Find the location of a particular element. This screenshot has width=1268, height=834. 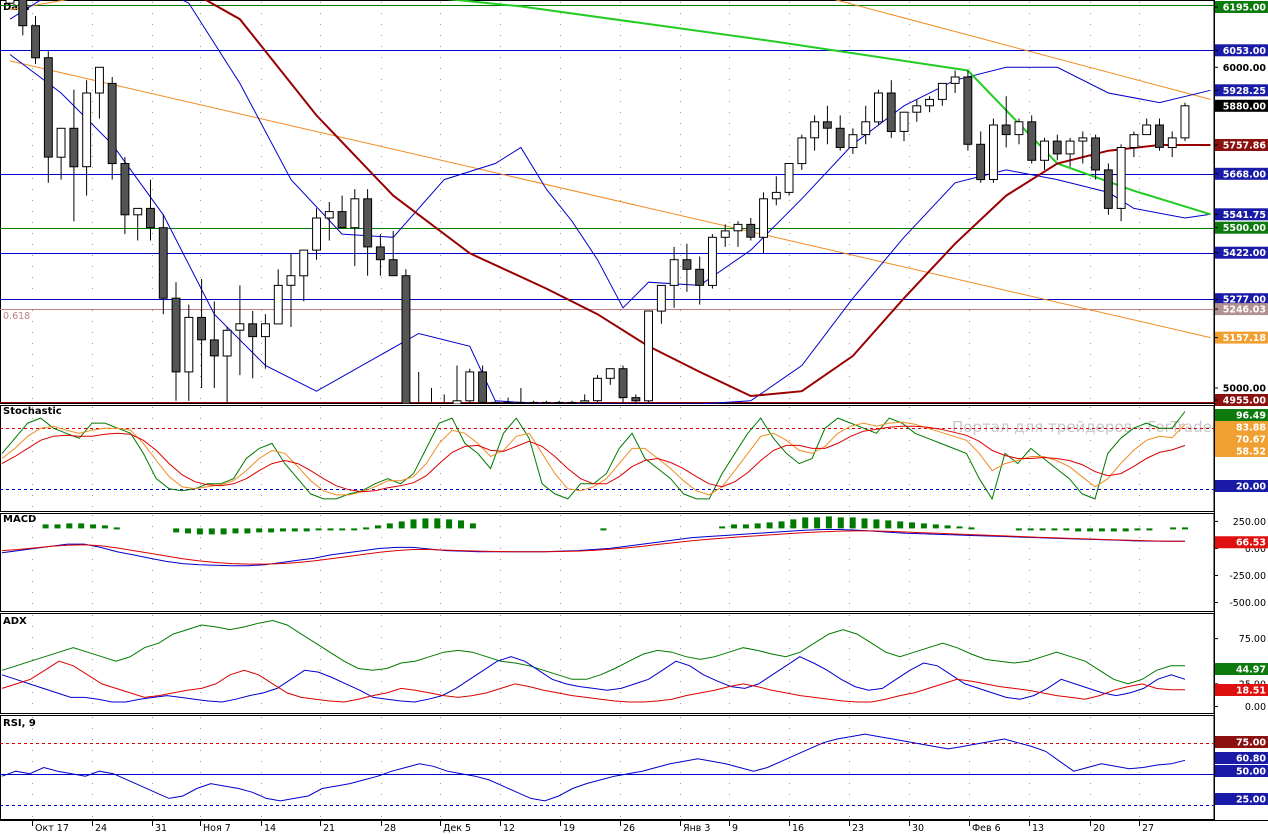

x-tick-label-9: 19 is located at coordinates (569, 828).